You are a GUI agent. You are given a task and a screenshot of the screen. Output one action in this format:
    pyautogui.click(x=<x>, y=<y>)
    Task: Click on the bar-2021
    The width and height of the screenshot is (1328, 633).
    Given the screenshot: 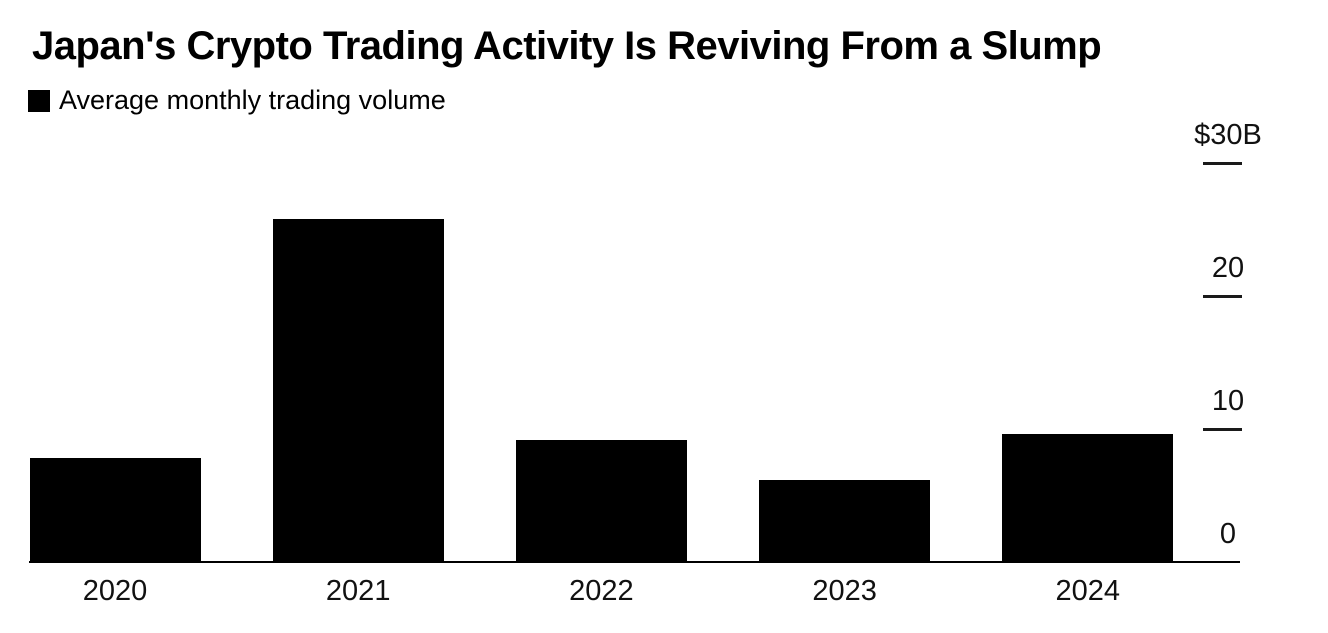 What is the action you would take?
    pyautogui.click(x=358, y=390)
    